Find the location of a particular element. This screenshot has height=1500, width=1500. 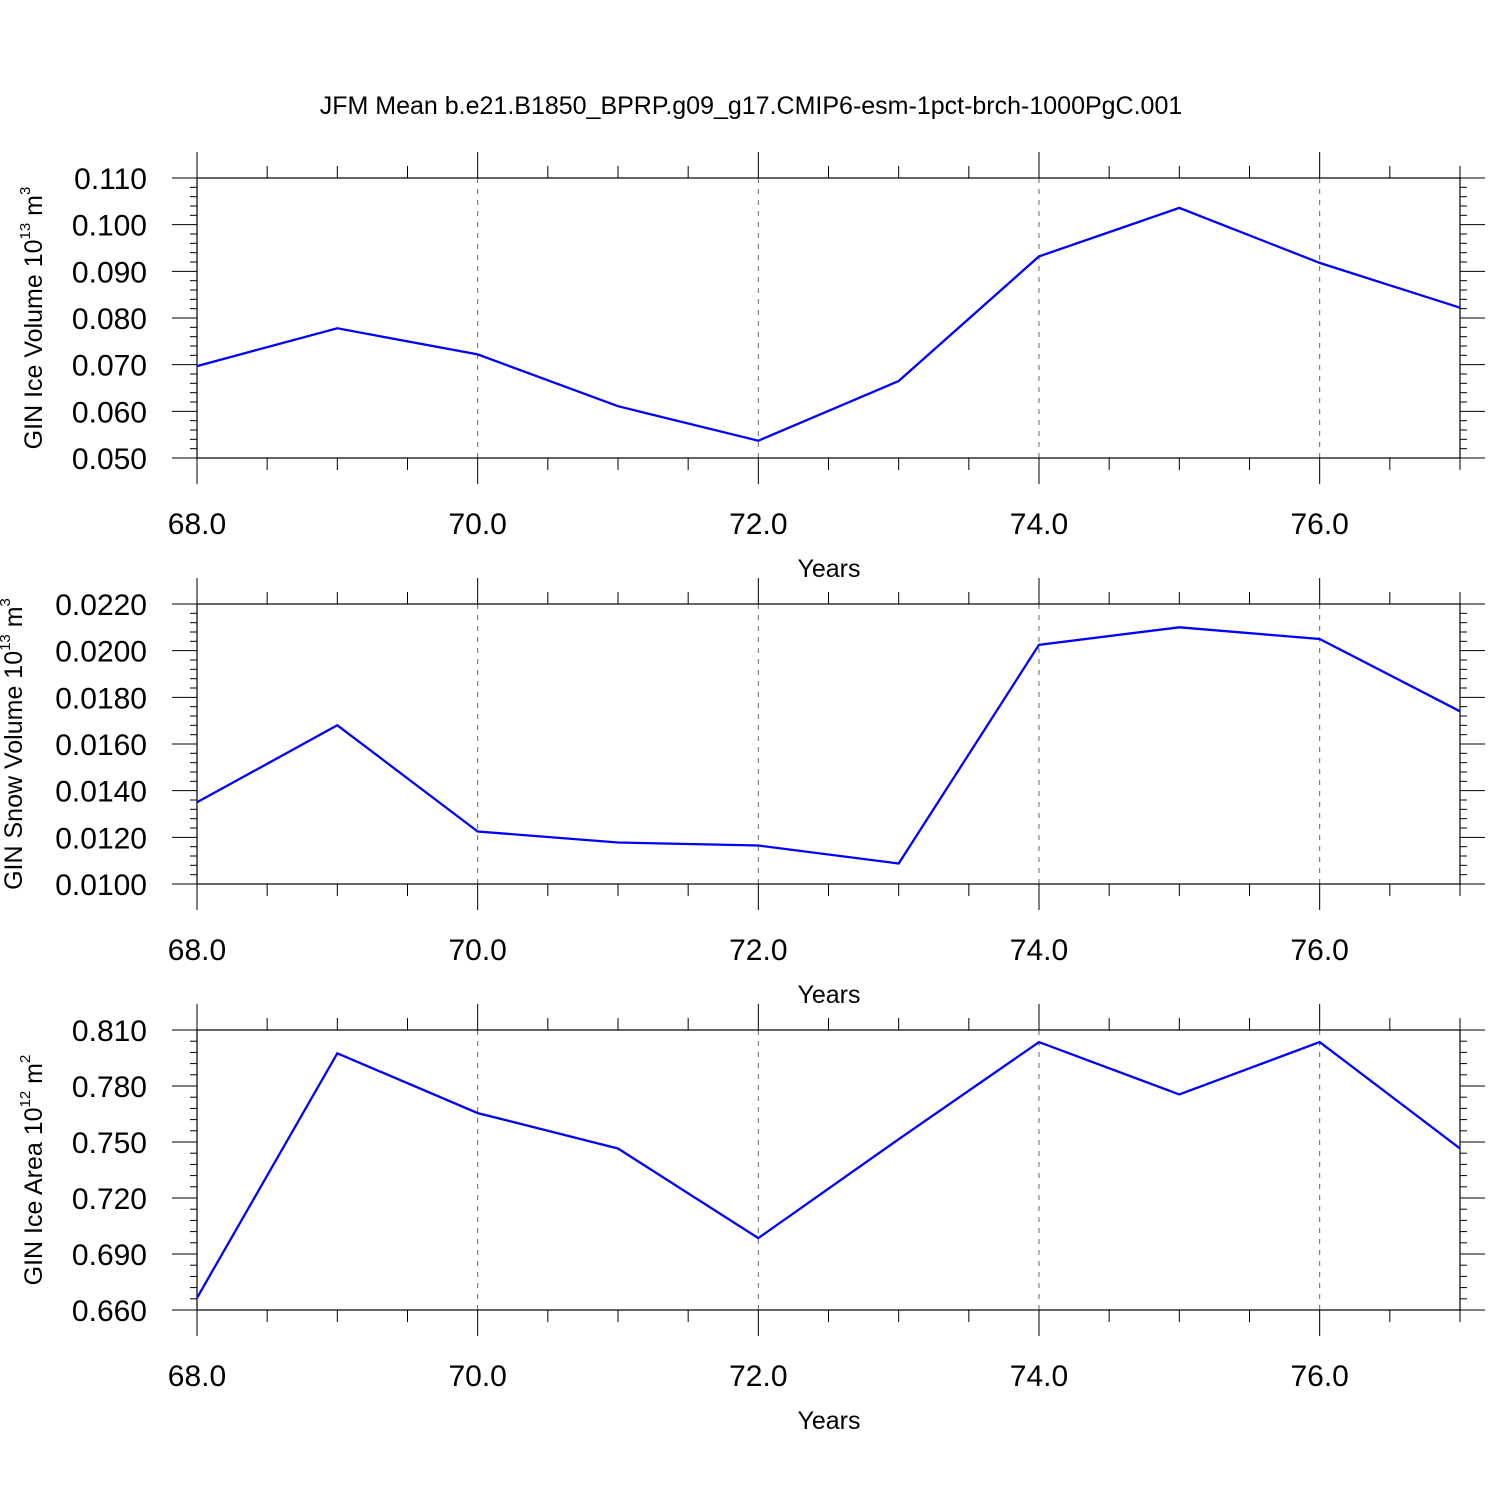

y-tick-label: 0.0200 is located at coordinates (101, 652).